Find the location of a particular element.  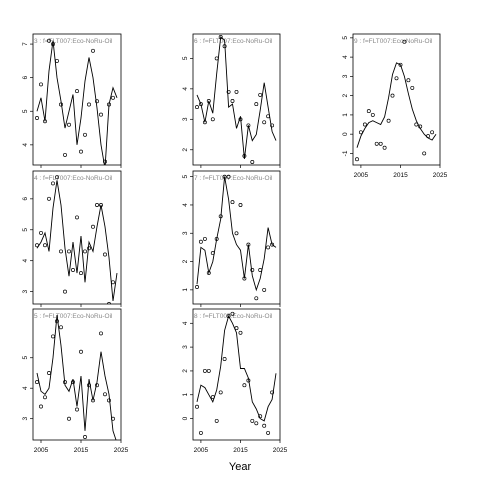

panel-3-ytick-label-1: 5 is located at coordinates (25, 111).